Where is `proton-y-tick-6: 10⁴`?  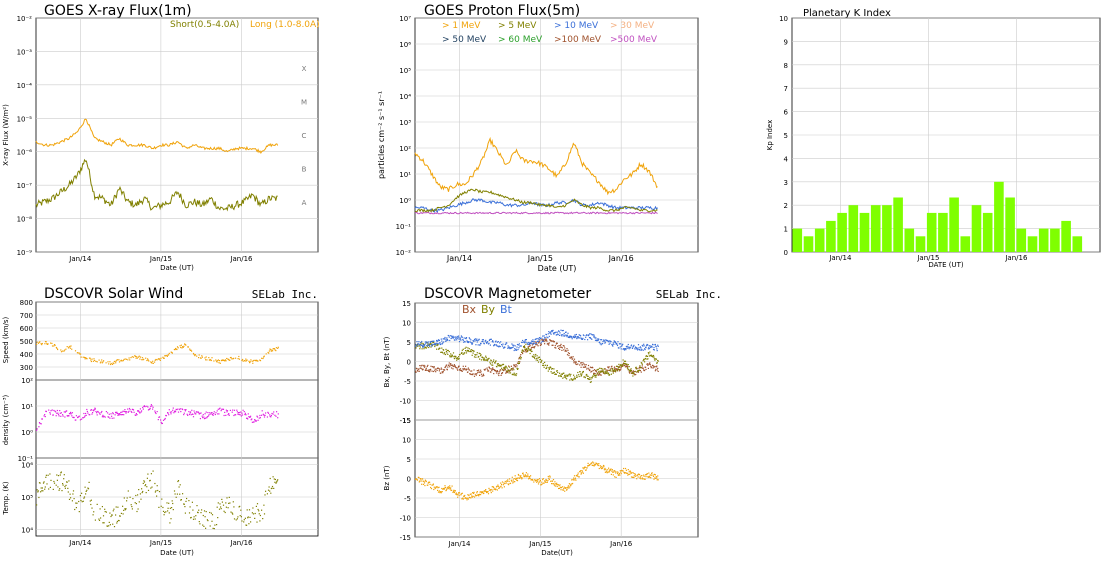 proton-y-tick-6: 10⁴ is located at coordinates (405, 97).